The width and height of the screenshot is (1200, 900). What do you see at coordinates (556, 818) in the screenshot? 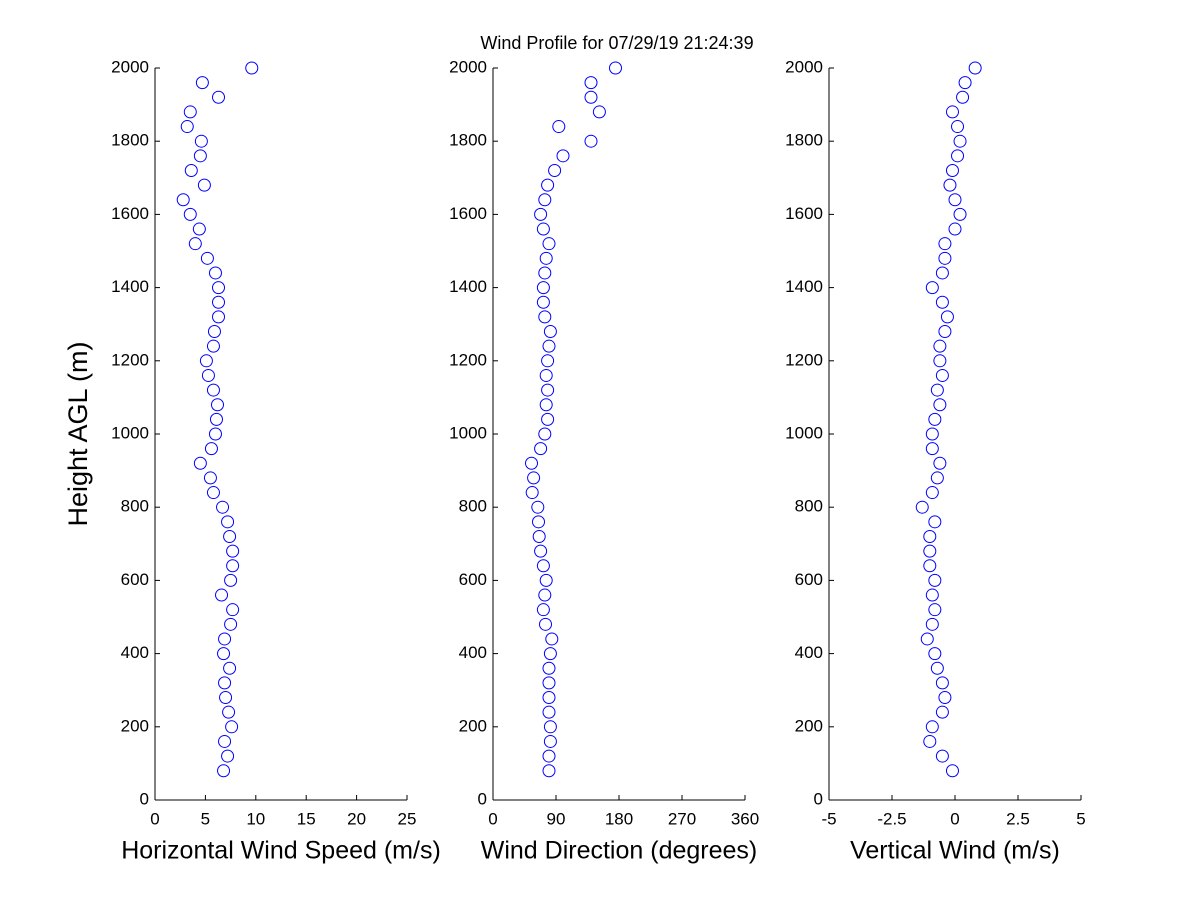
I see `x-tick-label: 90` at bounding box center [556, 818].